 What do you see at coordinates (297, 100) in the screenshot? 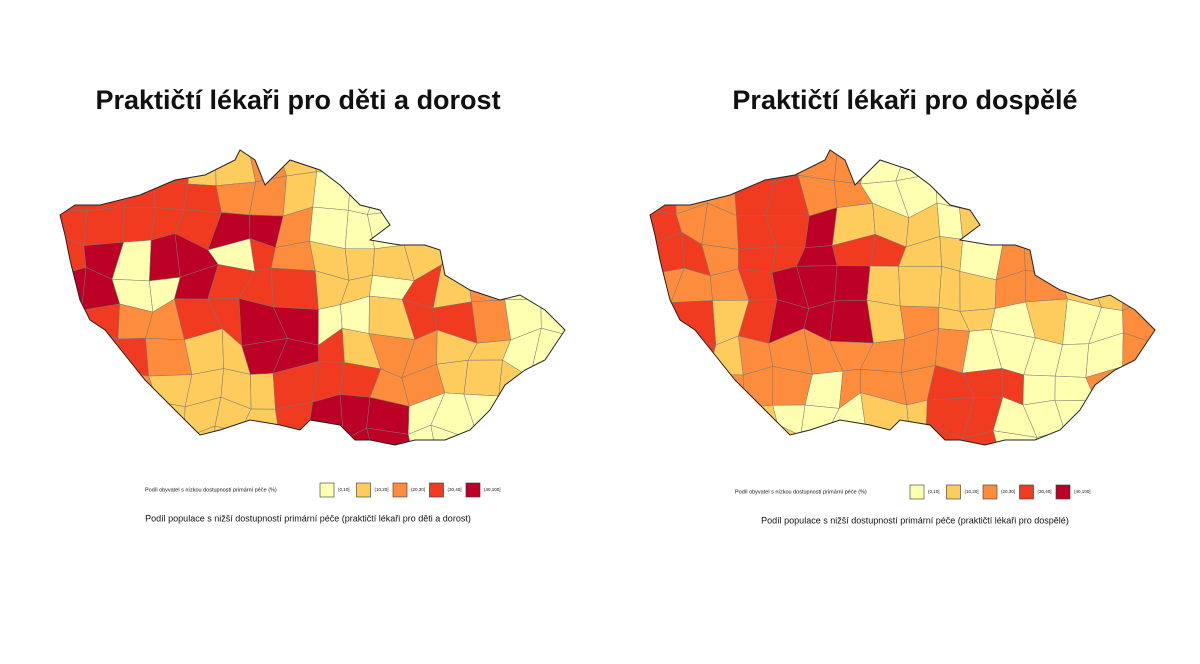
I see `map-title: Praktičtí lékaři pro děti a dorost` at bounding box center [297, 100].